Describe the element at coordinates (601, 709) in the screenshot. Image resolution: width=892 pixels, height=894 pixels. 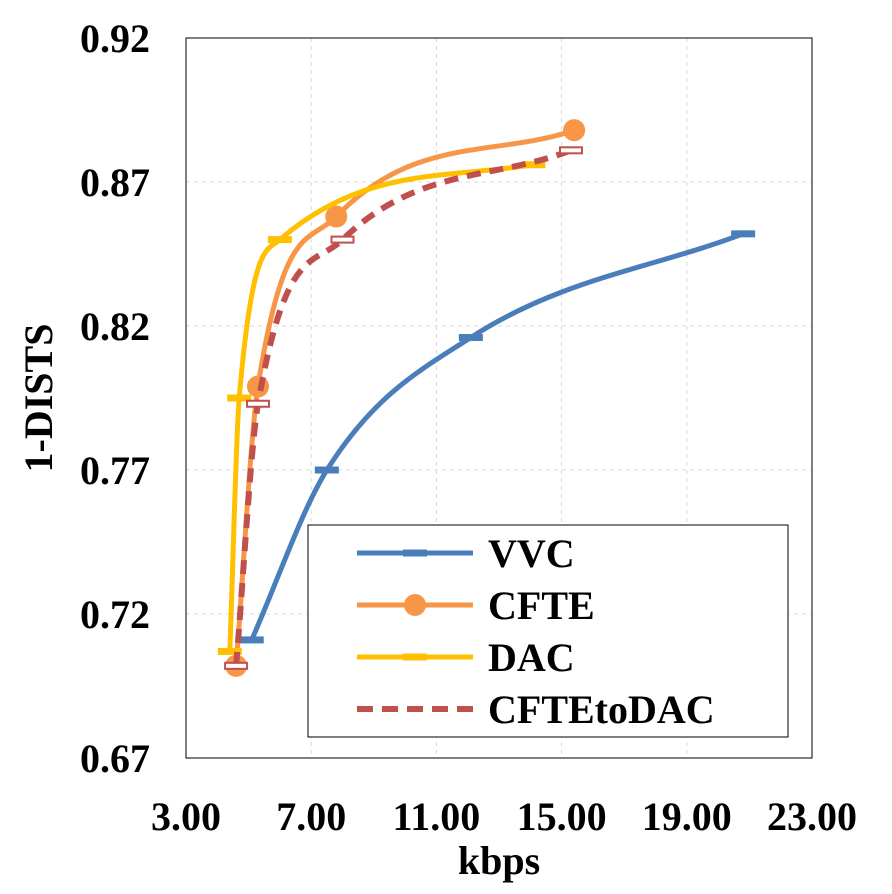
I see `legend-label-cftetodac: CFTEtoDAC` at that location.